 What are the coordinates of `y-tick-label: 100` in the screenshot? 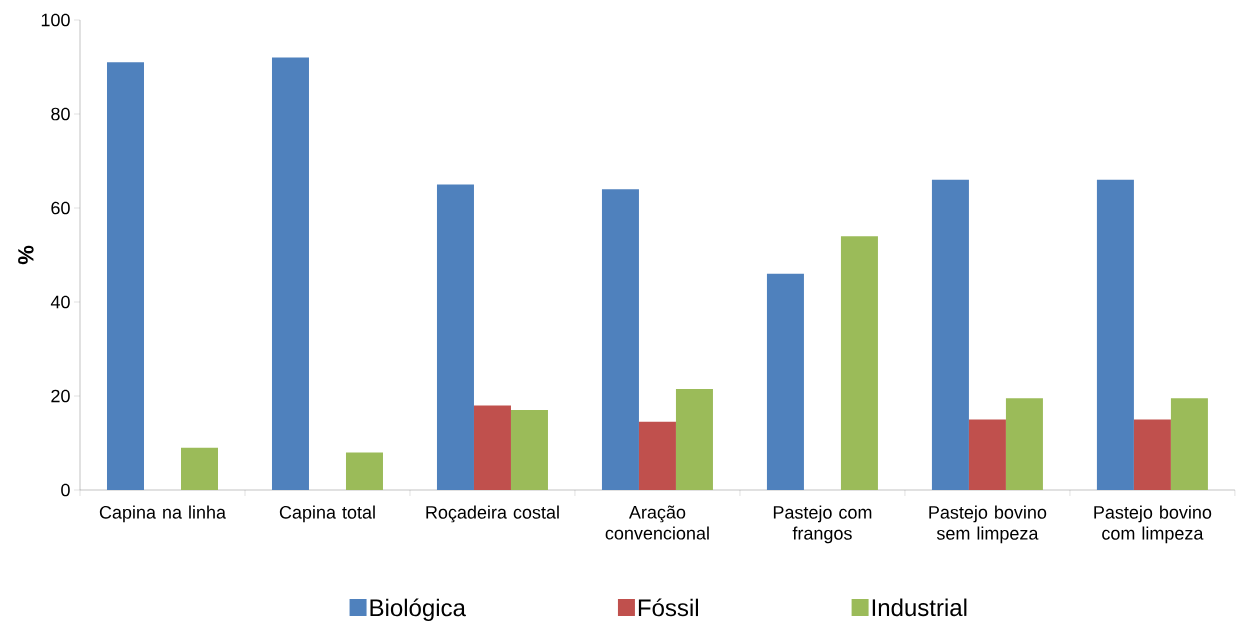 It's located at (55, 20).